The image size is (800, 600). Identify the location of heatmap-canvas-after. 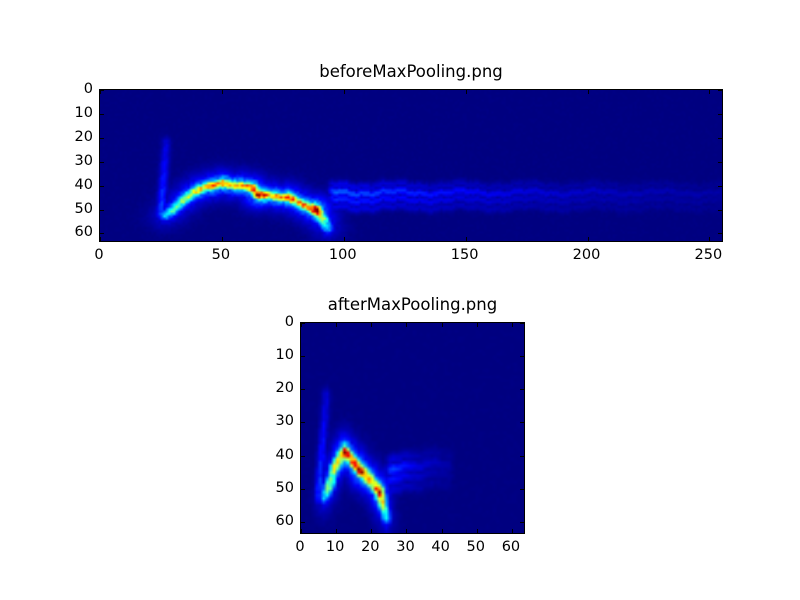
(412, 428).